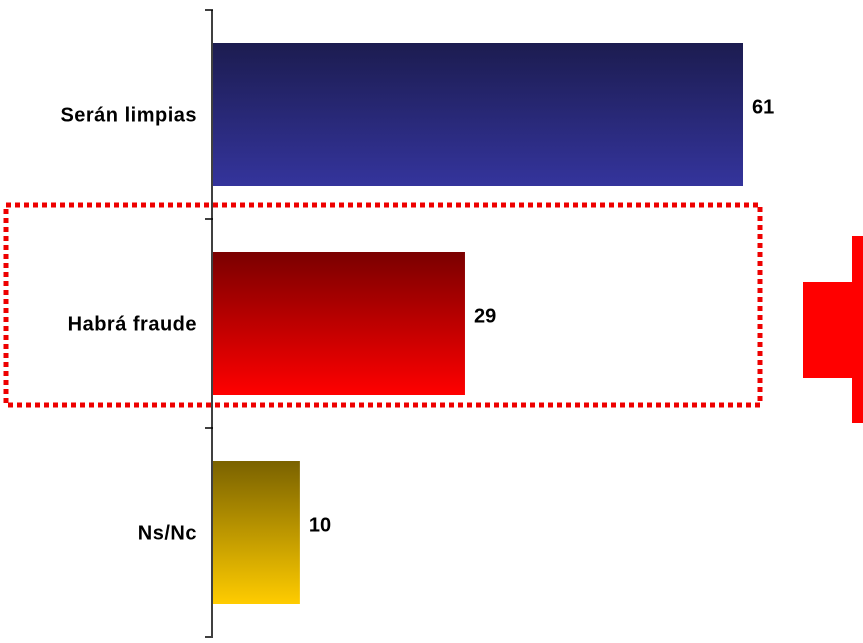 Image resolution: width=863 pixels, height=643 pixels. I want to click on value-label: 10, so click(320, 526).